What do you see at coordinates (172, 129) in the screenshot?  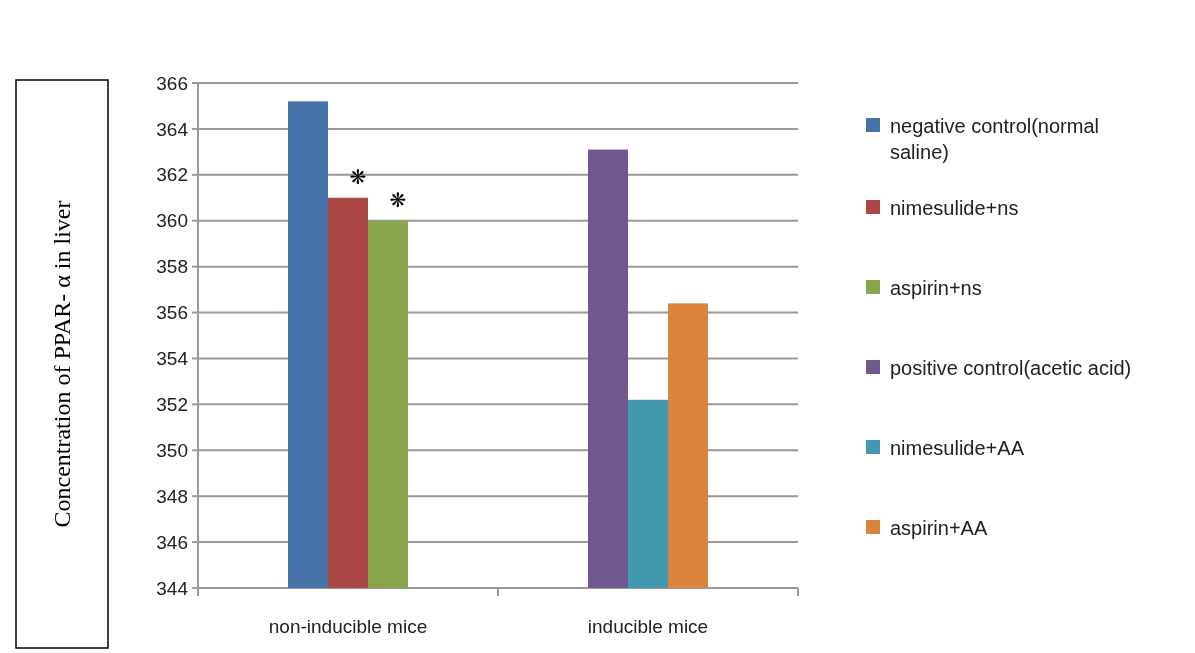 I see `y-tick-label: 364` at bounding box center [172, 129].